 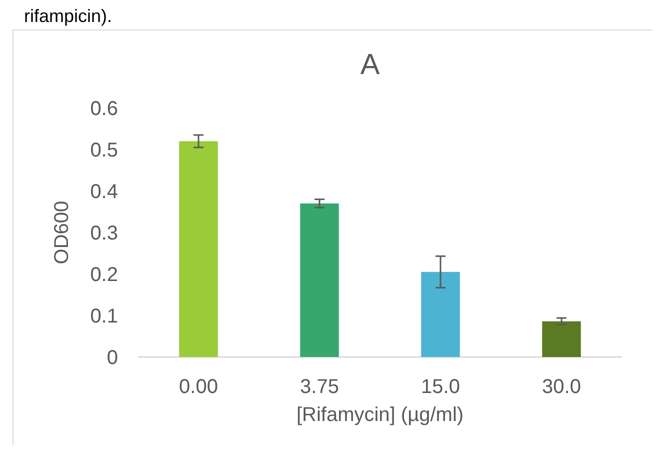 What do you see at coordinates (104, 275) in the screenshot?
I see `y-tick-label: 0.2` at bounding box center [104, 275].